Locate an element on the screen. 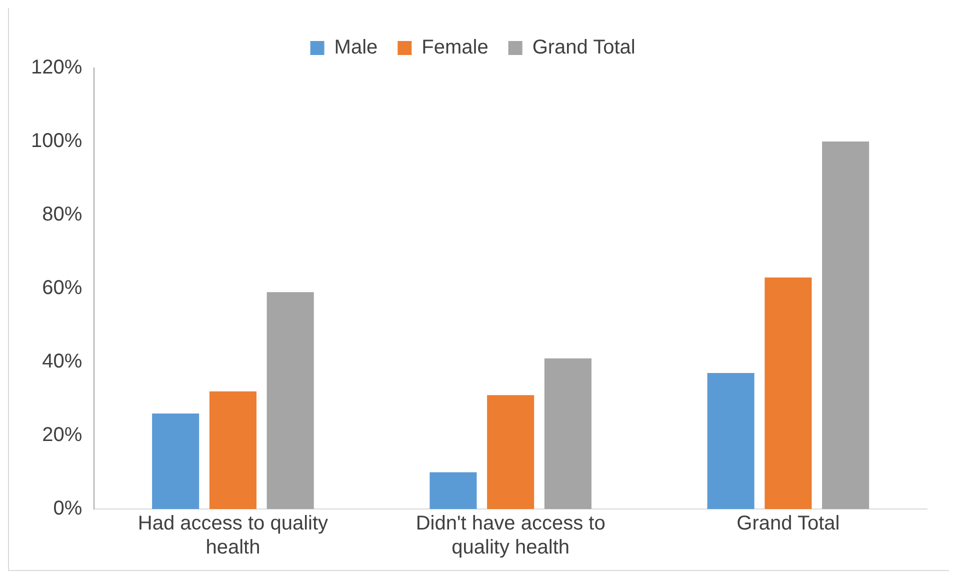 Image resolution: width=957 pixels, height=579 pixels. y-tick-label: 120% is located at coordinates (56, 67).